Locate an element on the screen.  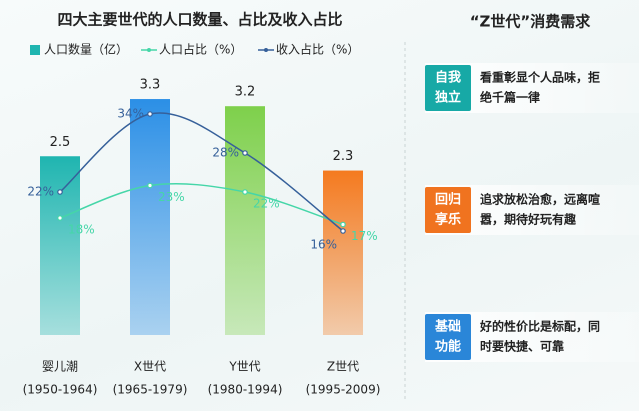
card-label: 自我 is located at coordinates (448, 78).